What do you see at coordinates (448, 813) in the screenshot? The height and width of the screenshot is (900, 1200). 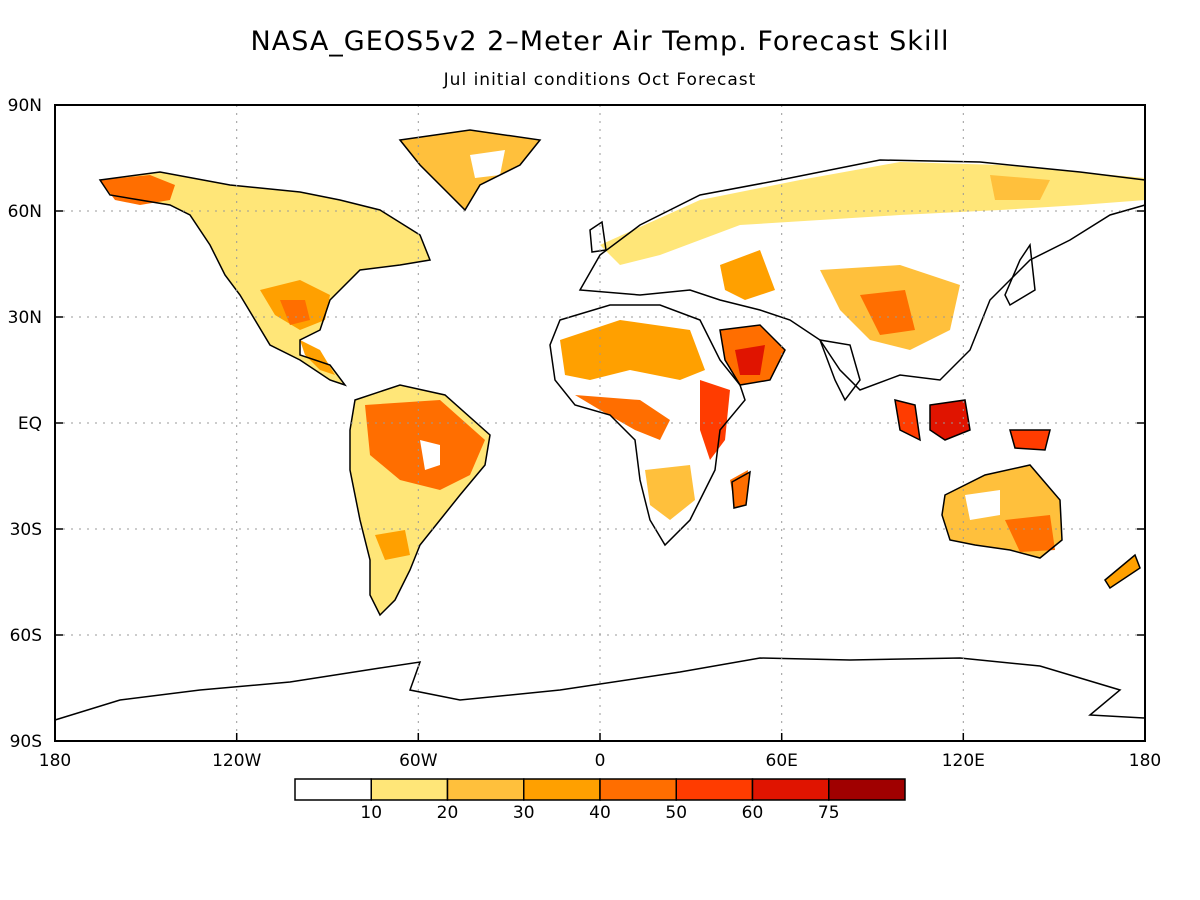 I see `colorbar-label: 20` at bounding box center [448, 813].